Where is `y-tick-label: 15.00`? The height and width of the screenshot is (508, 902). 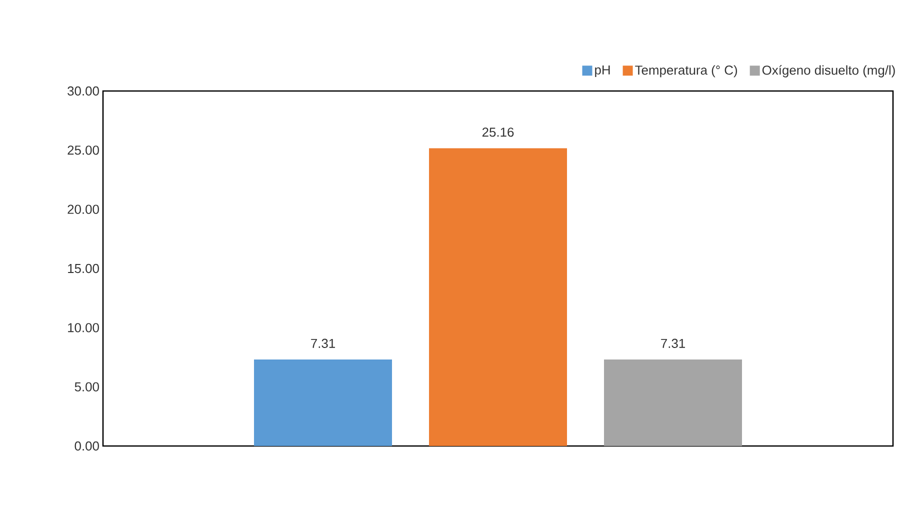
y-tick-label: 15.00 is located at coordinates (83, 269).